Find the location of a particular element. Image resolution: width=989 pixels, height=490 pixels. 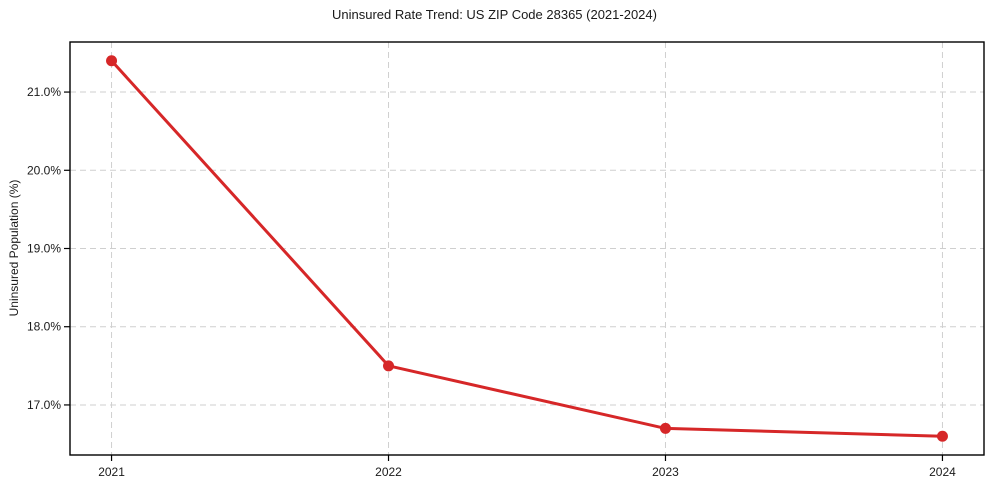

x-tick-label: 2023 is located at coordinates (665, 472).